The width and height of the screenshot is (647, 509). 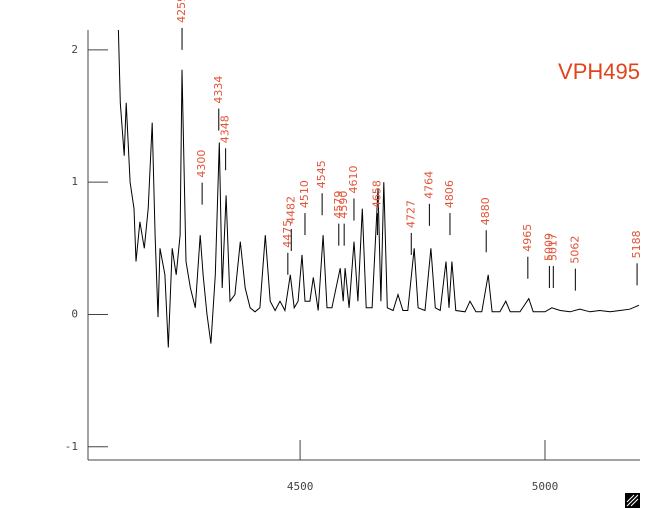 I want to click on annotation-label: 4965, so click(x=527, y=238).